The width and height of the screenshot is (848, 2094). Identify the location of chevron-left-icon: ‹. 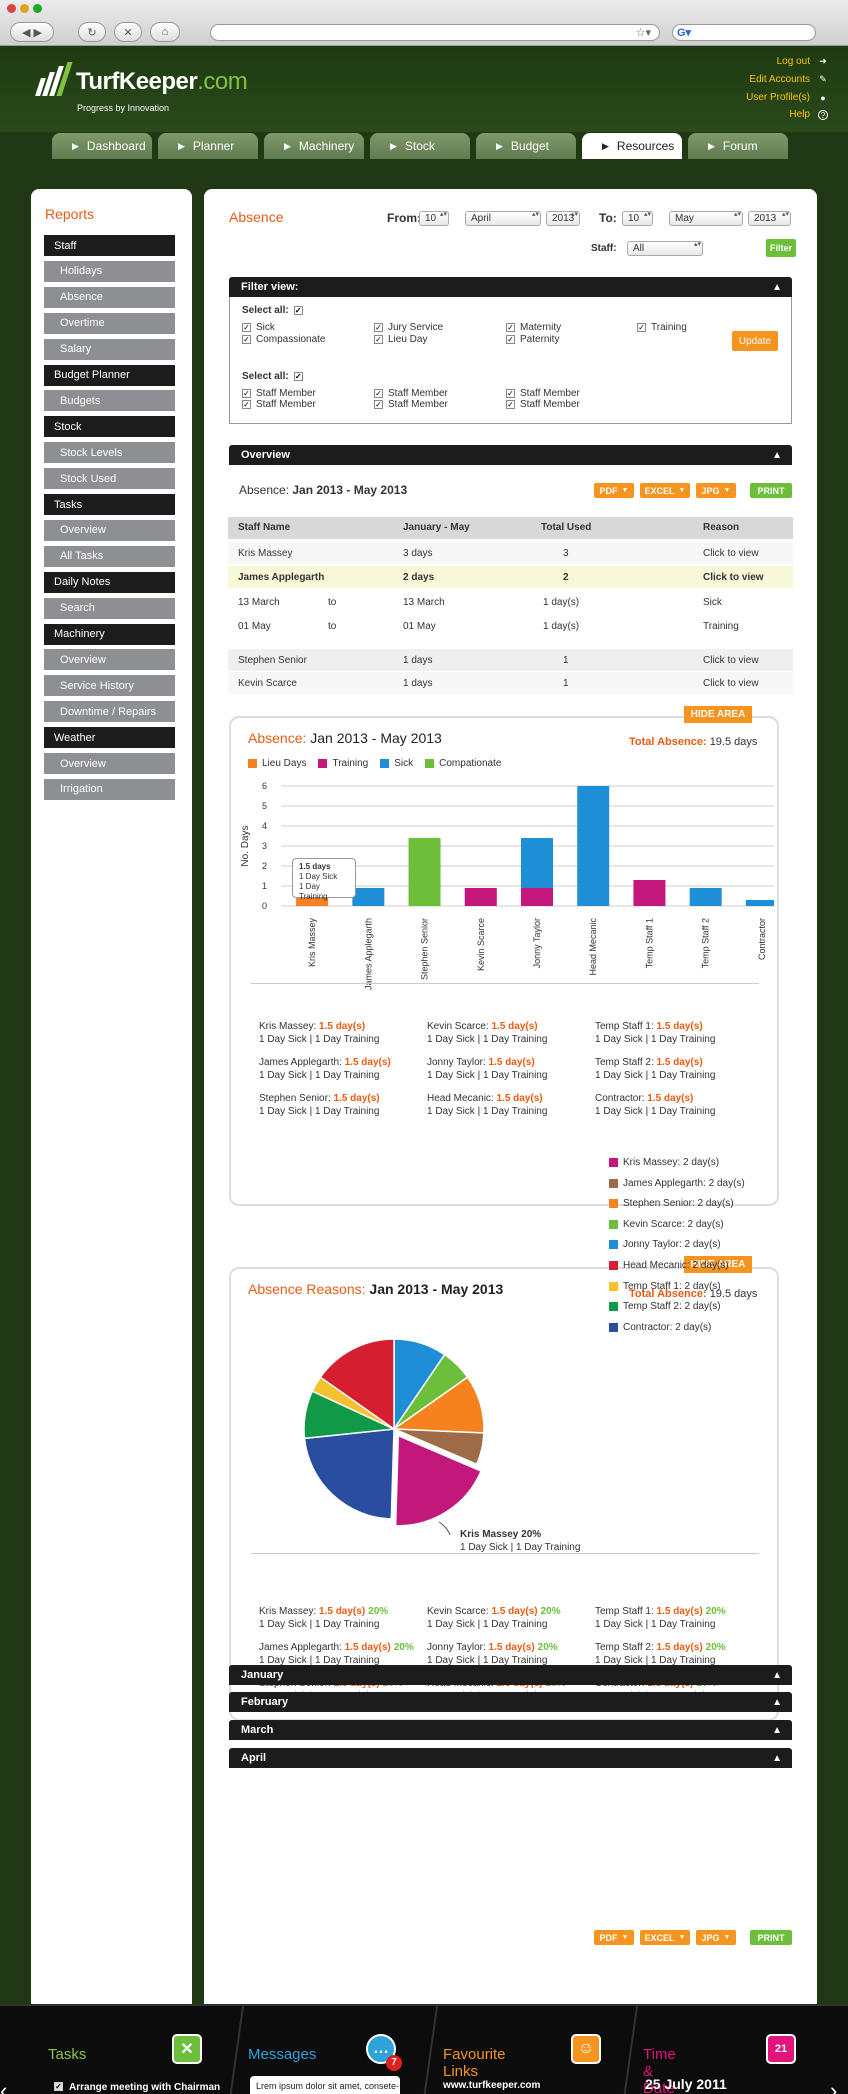
(4, 2086).